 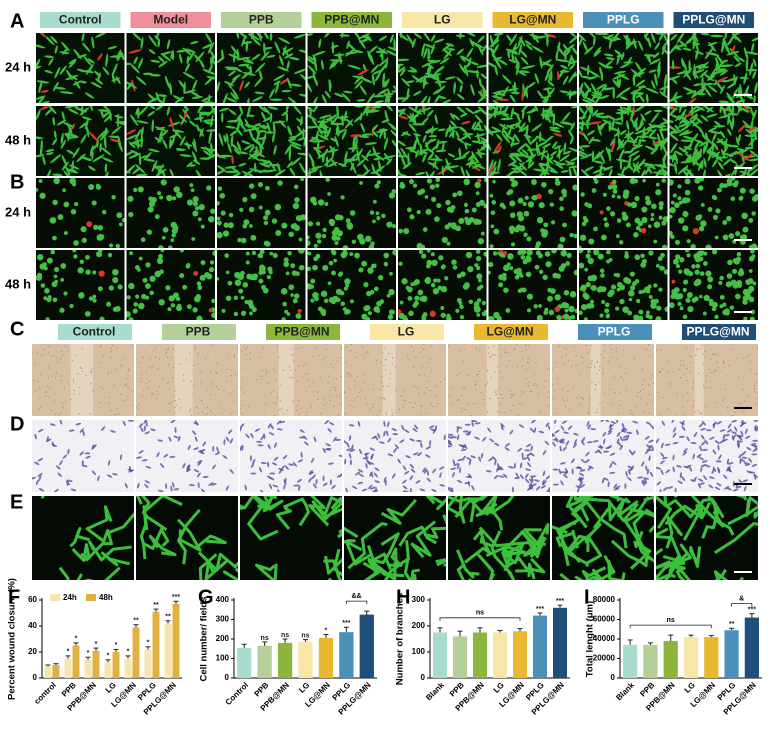 I want to click on image-background, so click(x=499, y=380).